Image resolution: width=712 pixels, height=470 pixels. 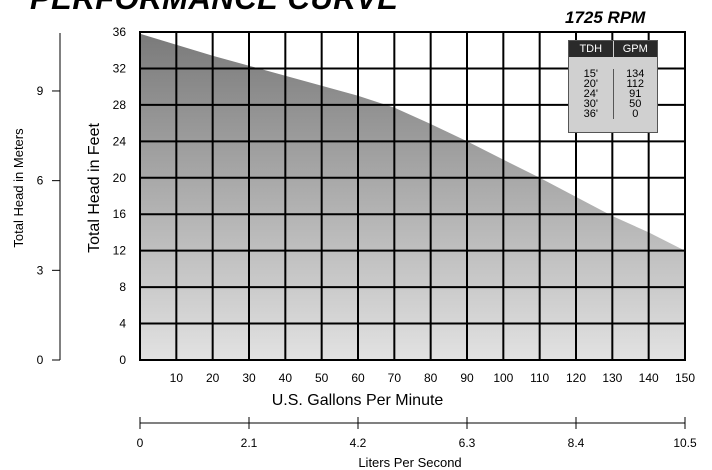 What do you see at coordinates (685, 378) in the screenshot?
I see `x-tick-label: 150` at bounding box center [685, 378].